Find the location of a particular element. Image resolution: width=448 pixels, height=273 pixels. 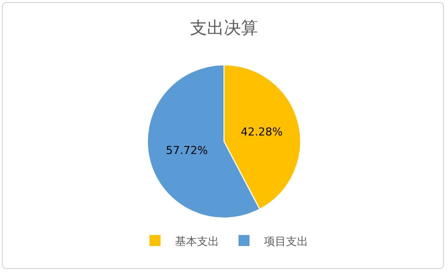

data-label: 57.72% is located at coordinates (187, 151).